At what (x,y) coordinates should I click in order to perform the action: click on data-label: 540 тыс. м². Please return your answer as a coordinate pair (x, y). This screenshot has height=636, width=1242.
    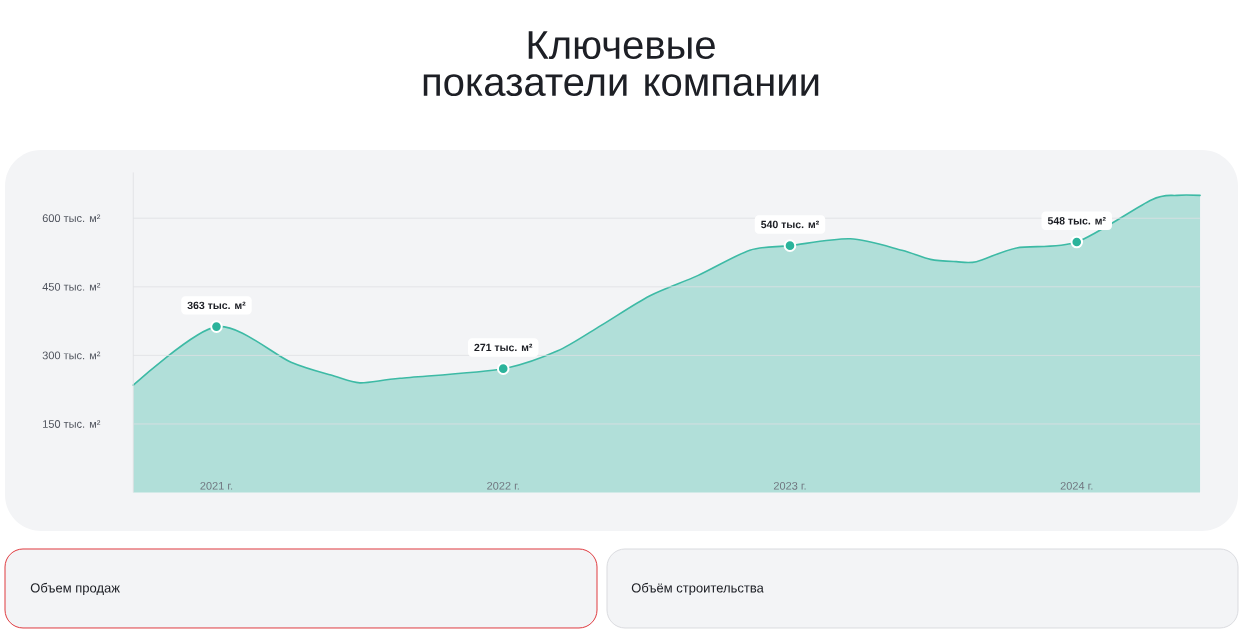
    Looking at the image, I should click on (790, 224).